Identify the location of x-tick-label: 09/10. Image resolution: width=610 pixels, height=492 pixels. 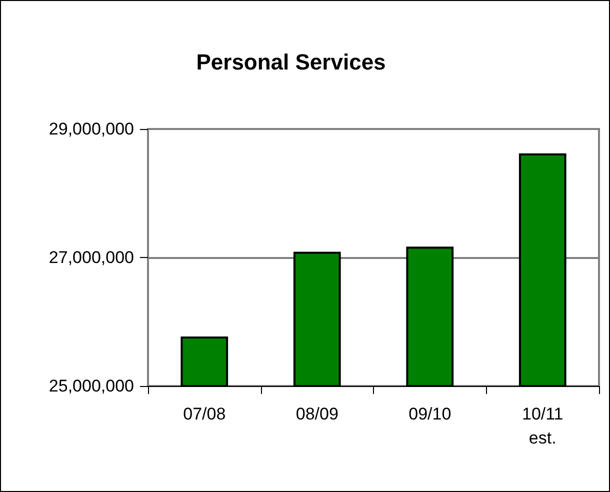
(430, 414).